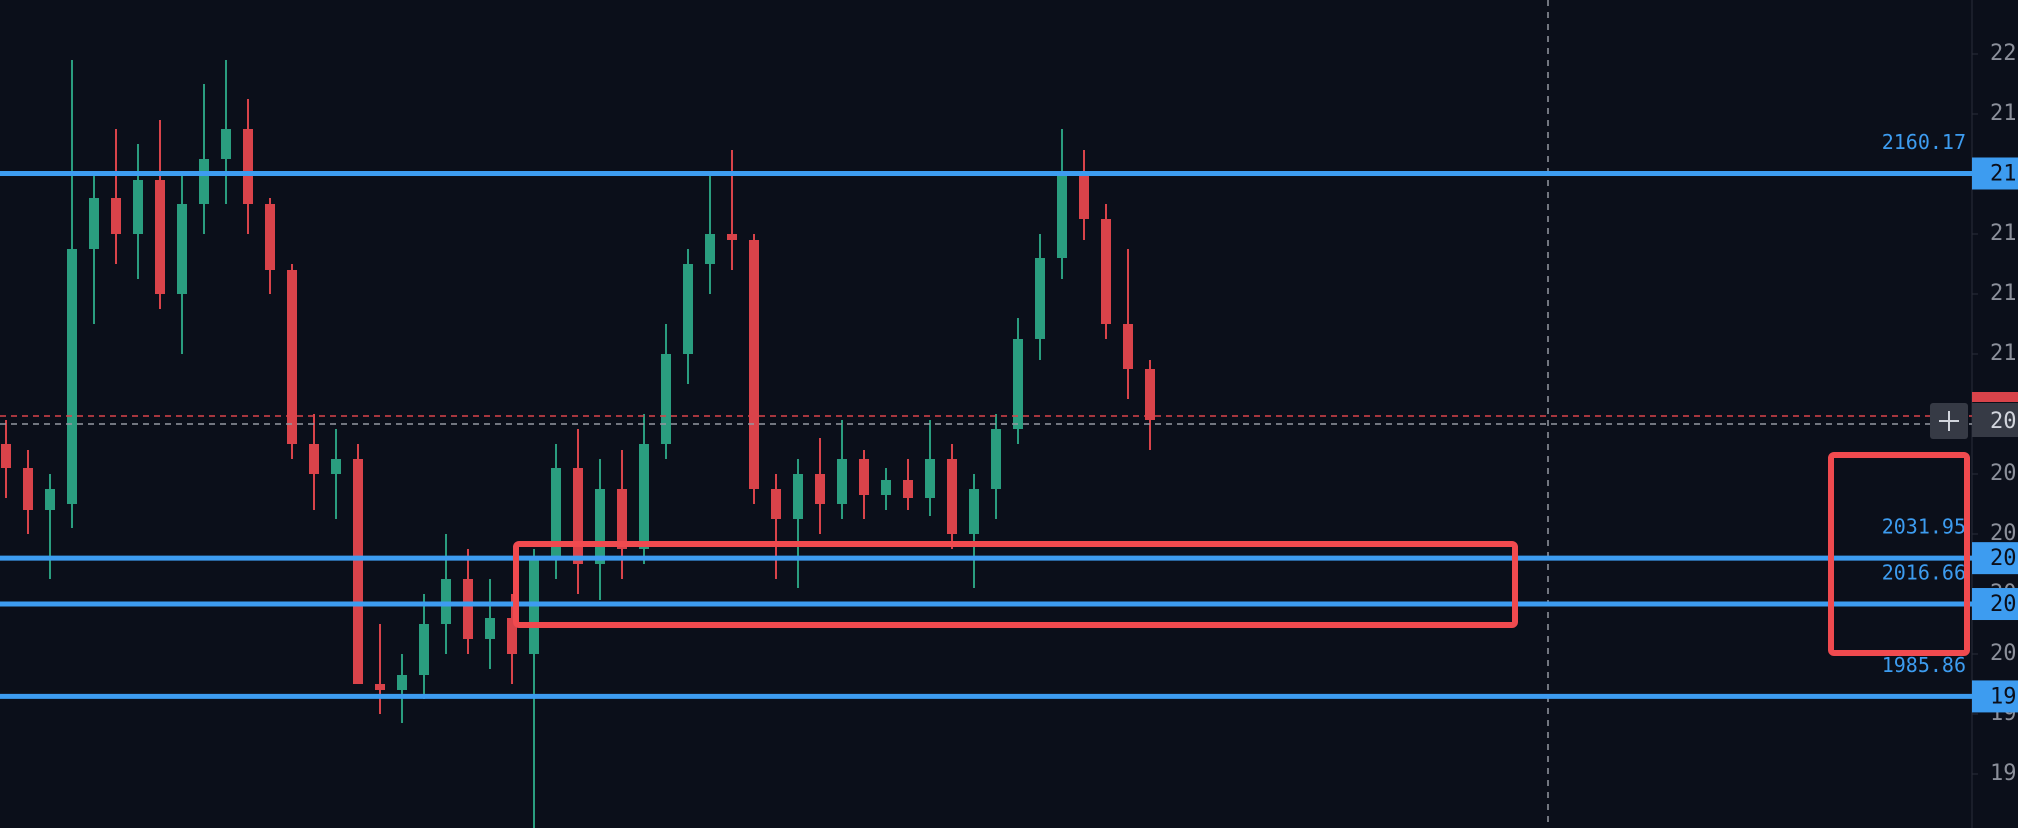 This screenshot has height=828, width=2018. Describe the element at coordinates (2003, 53) in the screenshot. I see `y-tick-label: 22` at that location.